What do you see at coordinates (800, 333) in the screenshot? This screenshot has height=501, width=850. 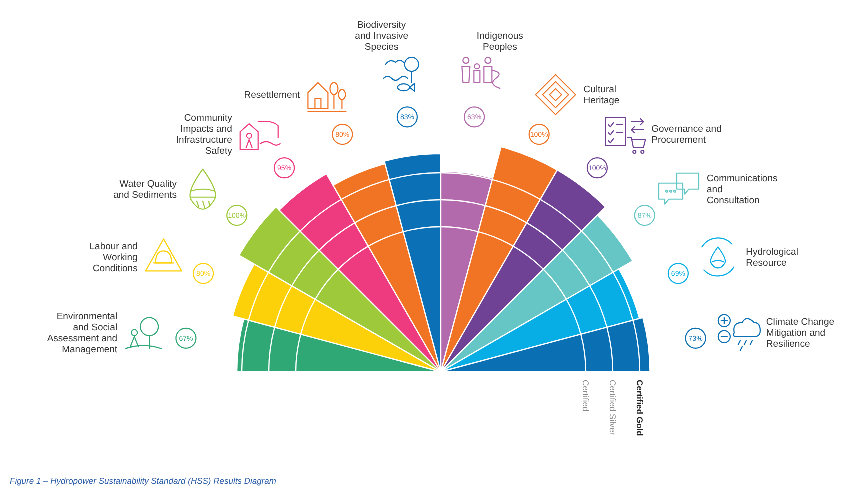 I see `category-label: Climate Change Mitigation and Resilience` at bounding box center [800, 333].